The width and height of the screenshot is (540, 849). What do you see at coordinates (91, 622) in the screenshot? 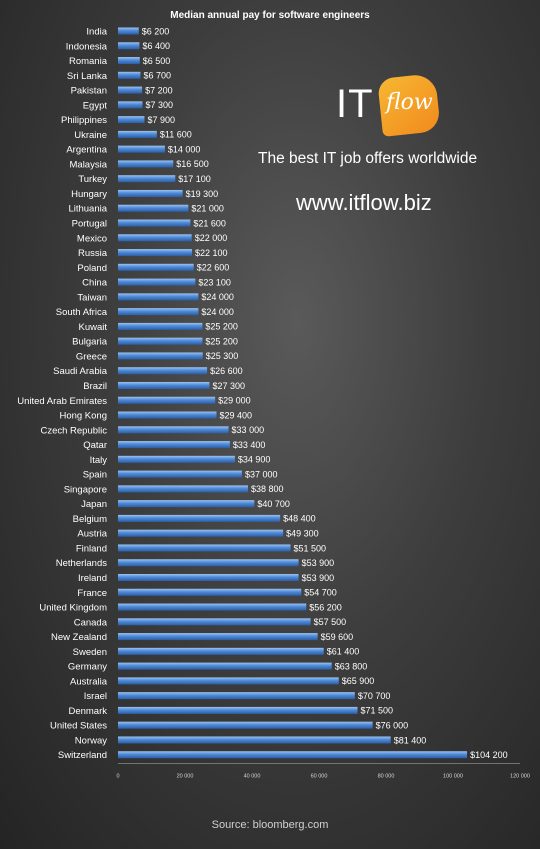
I see `category-label: Canada` at bounding box center [91, 622].